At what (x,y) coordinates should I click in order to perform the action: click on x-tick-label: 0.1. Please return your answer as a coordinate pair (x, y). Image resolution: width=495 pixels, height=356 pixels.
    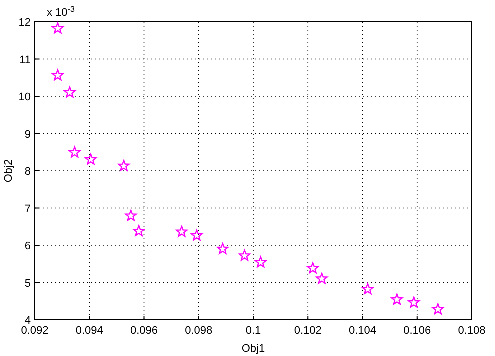
    Looking at the image, I should click on (254, 331).